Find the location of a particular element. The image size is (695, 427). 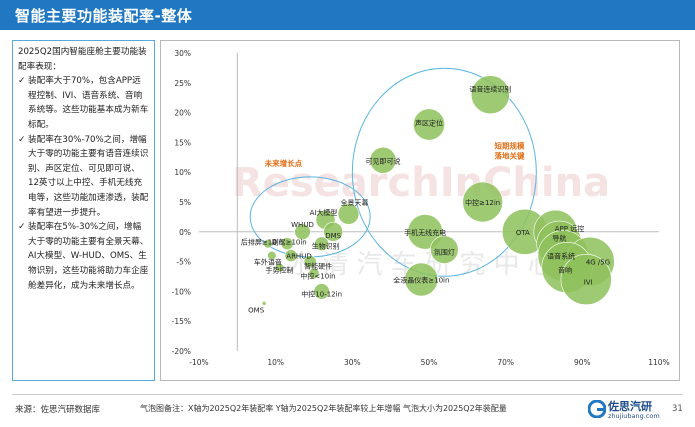

bubble-label: 全液晶仪表≥10in is located at coordinates (421, 279).